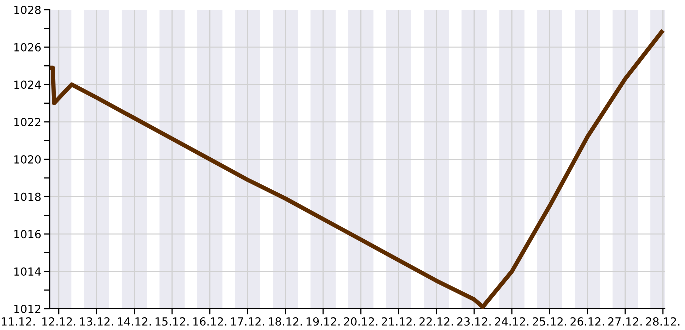 This screenshot has height=330, width=685. I want to click on x-tick-label: 19.12., so click(323, 322).